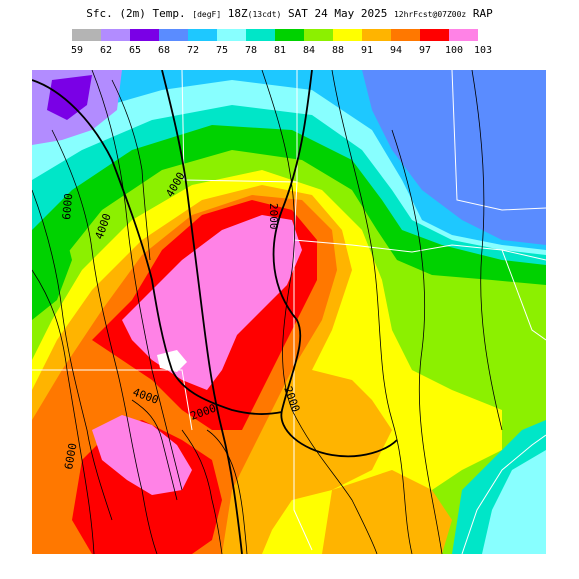 This screenshot has width=579, height=579. What do you see at coordinates (52, 270) in the screenshot?
I see `zone-green-west` at bounding box center [52, 270].